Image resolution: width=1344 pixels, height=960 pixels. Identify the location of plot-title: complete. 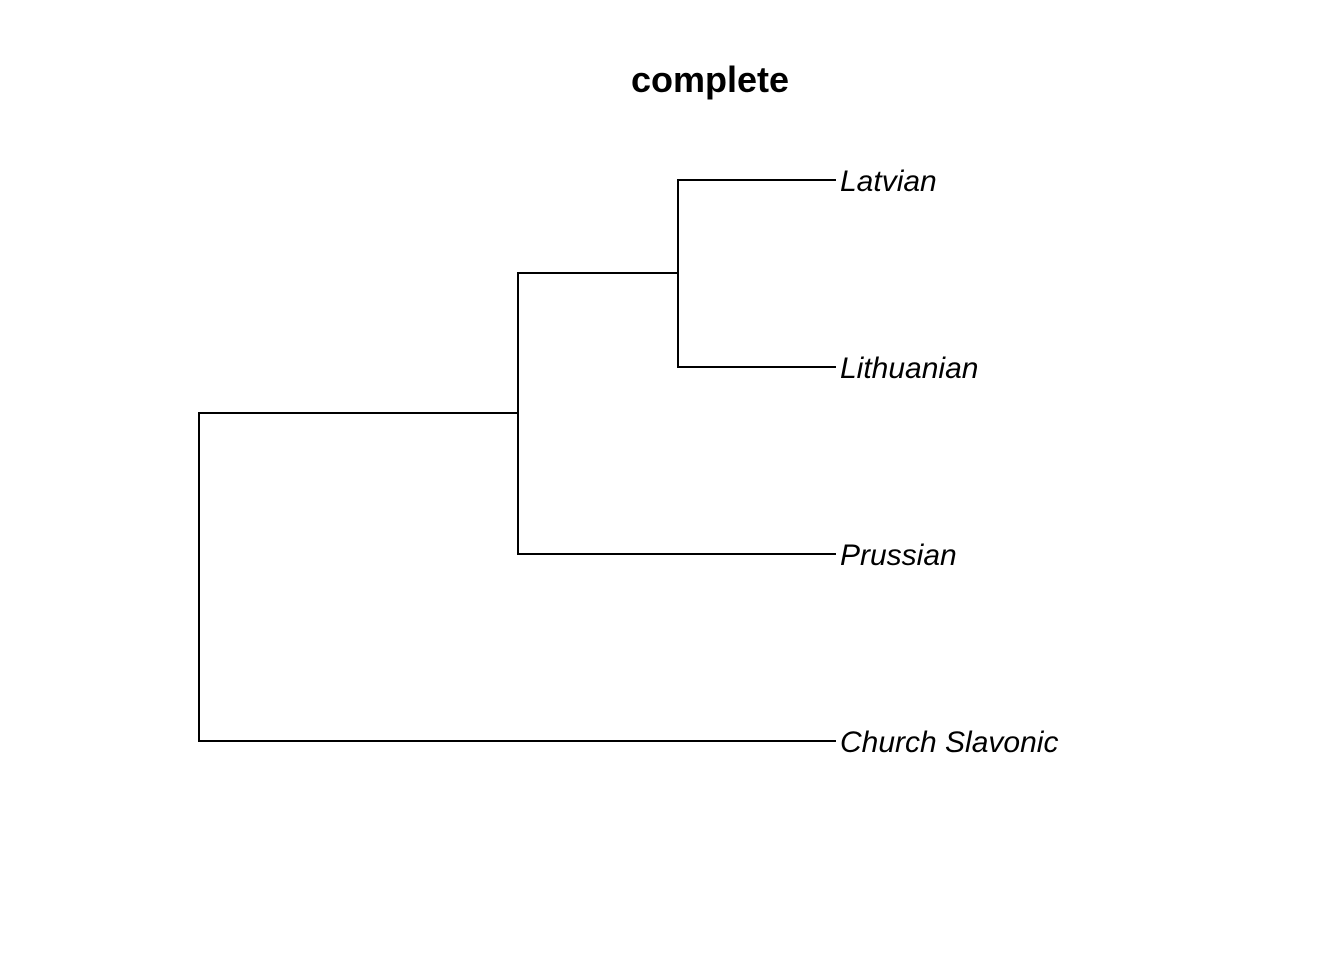
(710, 79).